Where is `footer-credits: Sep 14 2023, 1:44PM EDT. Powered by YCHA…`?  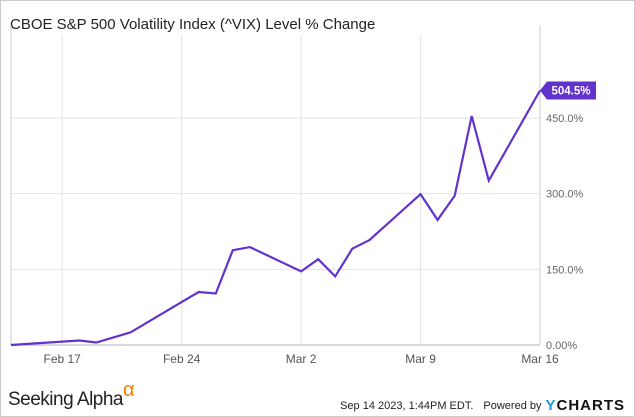 footer-credits: Sep 14 2023, 1:44PM EDT. Powered by YCHA… is located at coordinates (482, 405).